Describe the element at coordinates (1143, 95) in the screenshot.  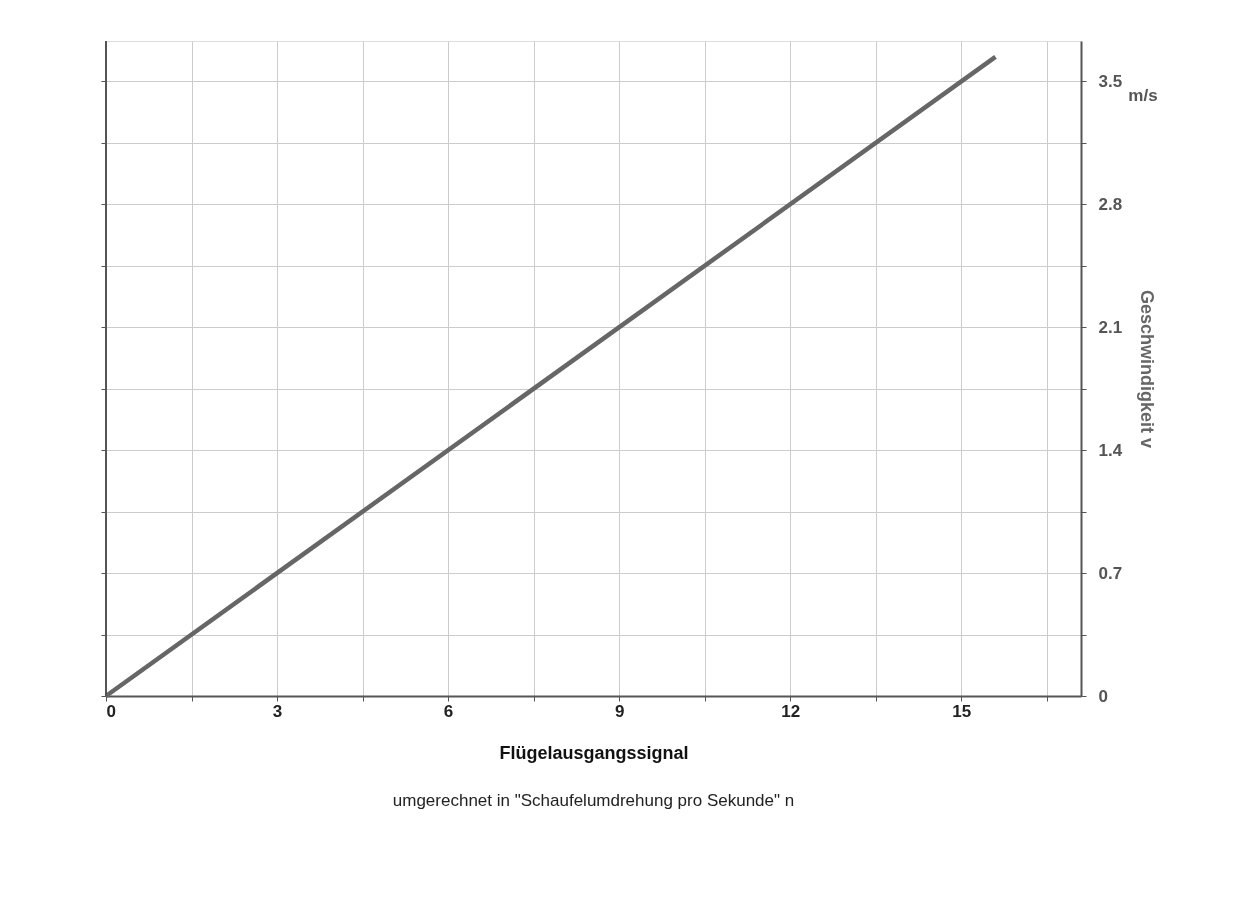
I see `text: m/s` at that location.